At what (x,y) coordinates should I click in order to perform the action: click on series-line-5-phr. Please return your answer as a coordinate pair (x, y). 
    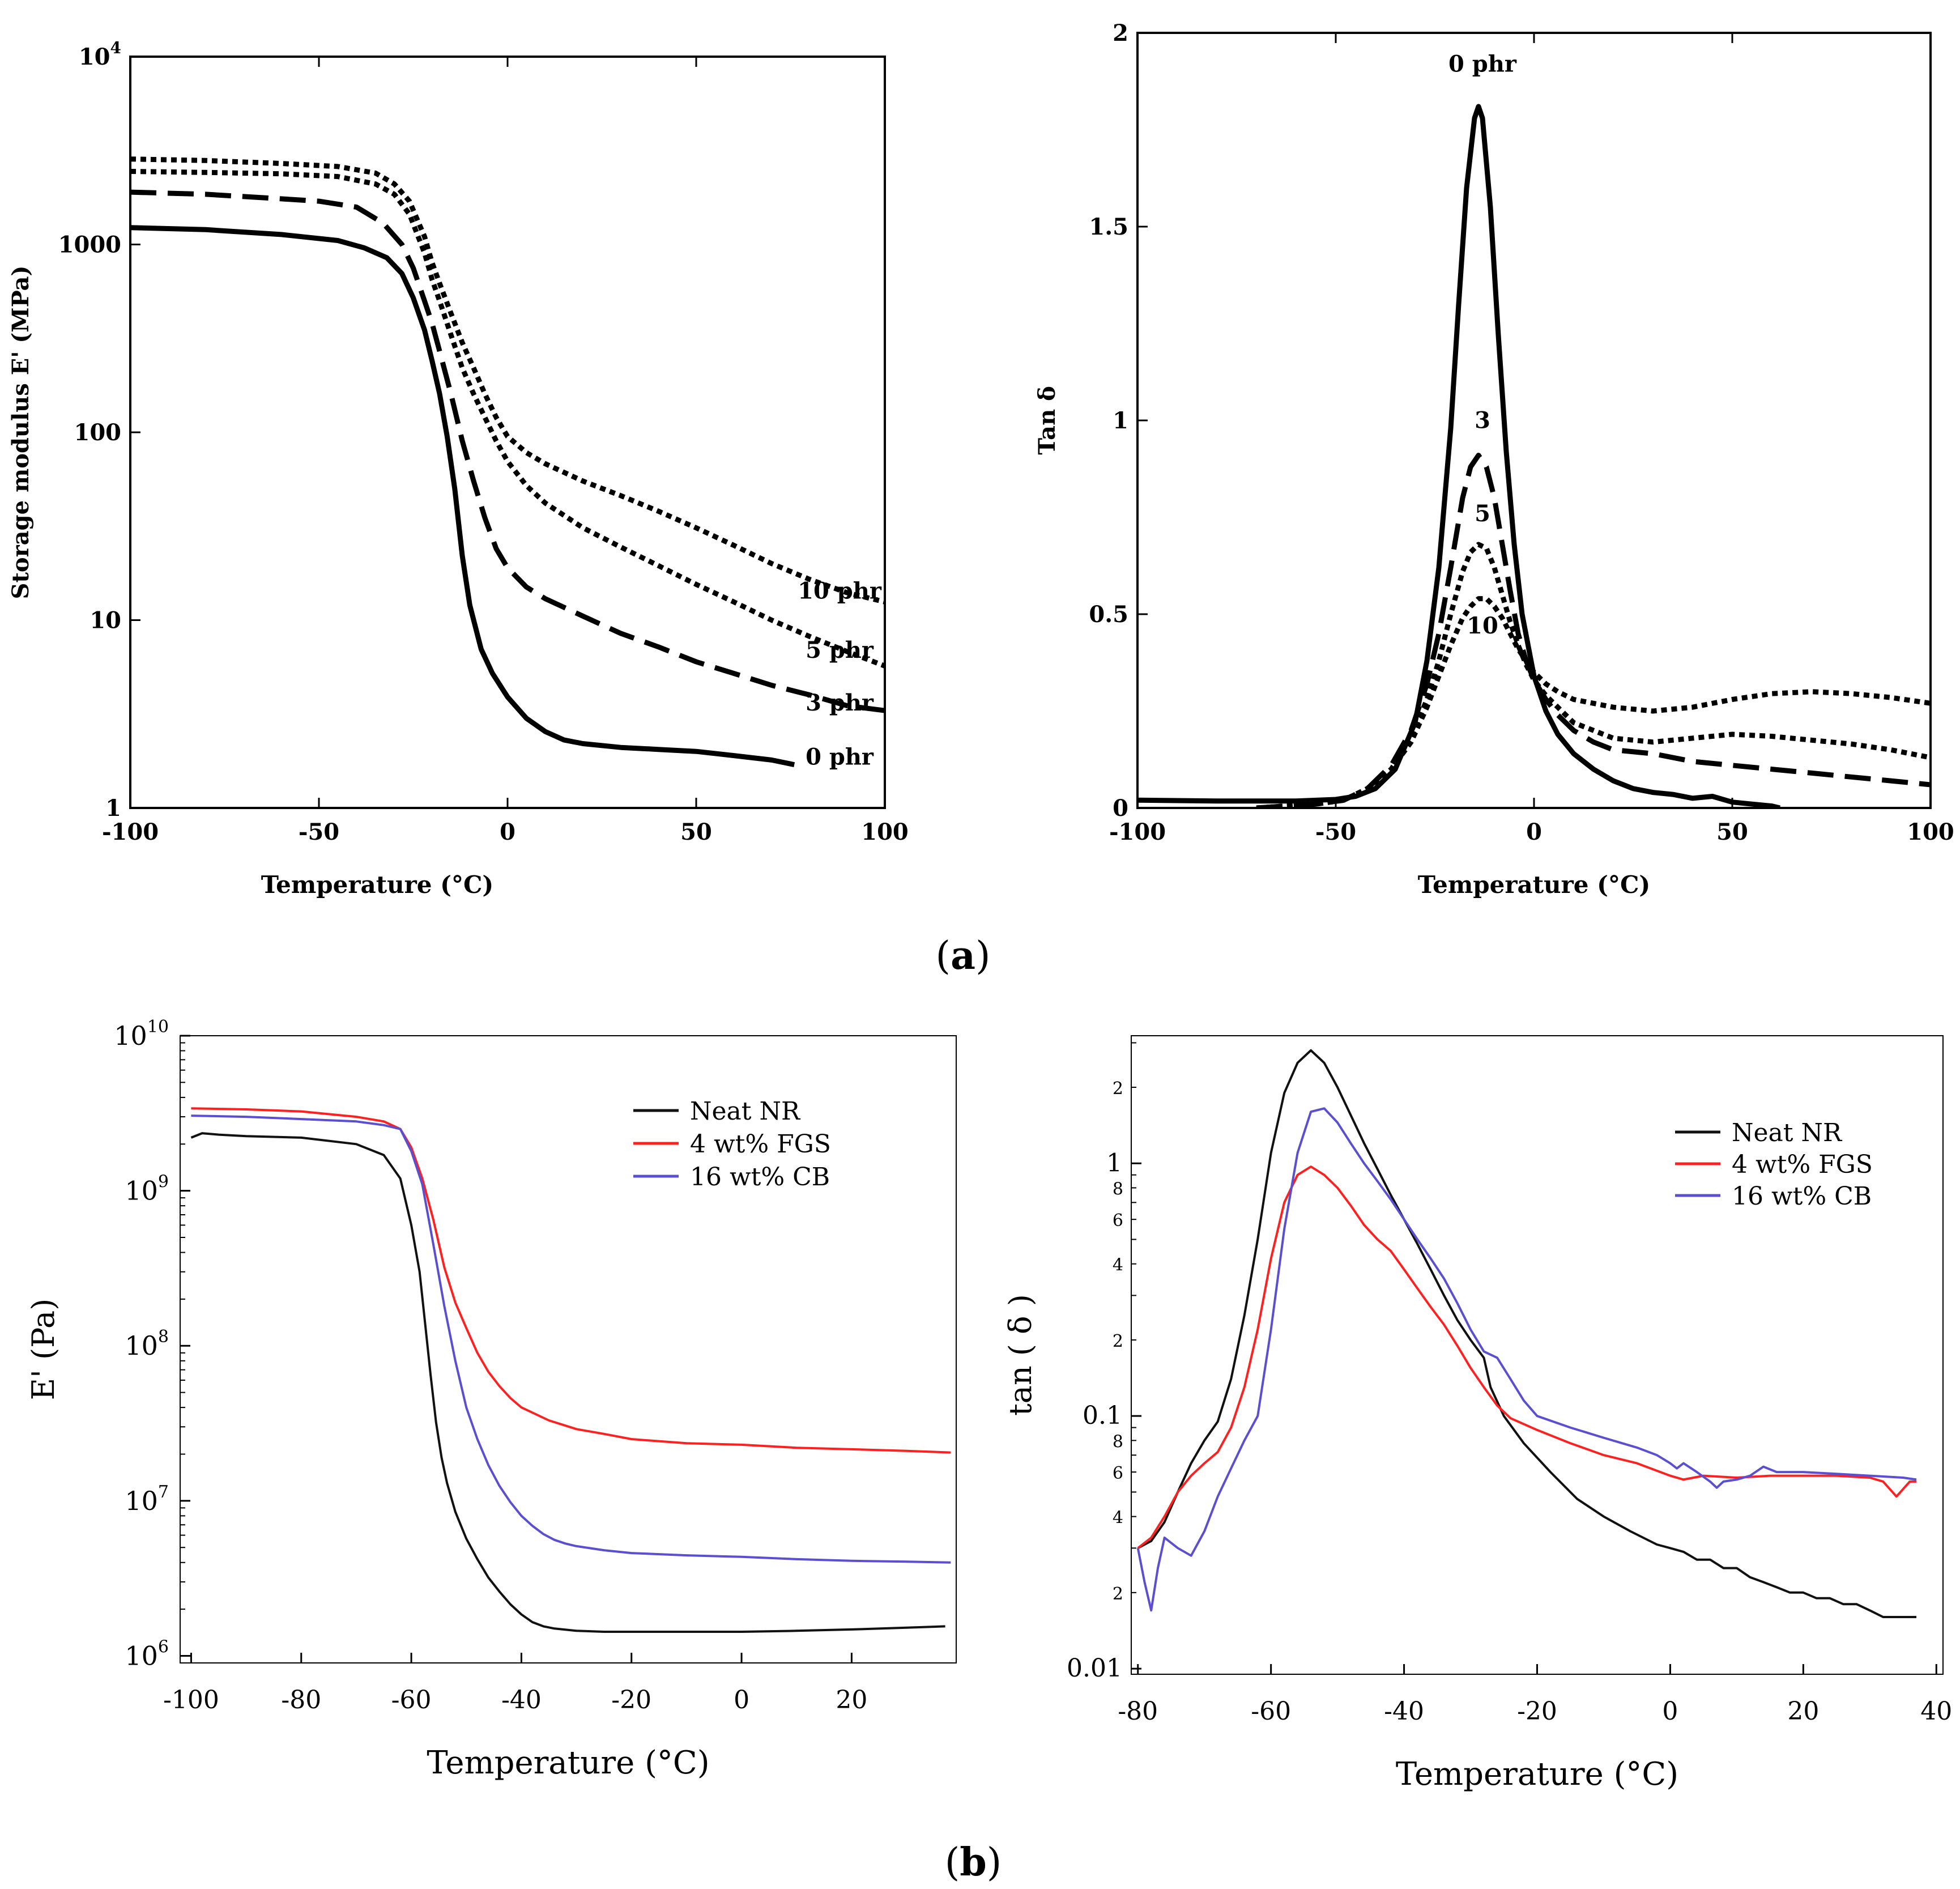
    Looking at the image, I should click on (508, 419).